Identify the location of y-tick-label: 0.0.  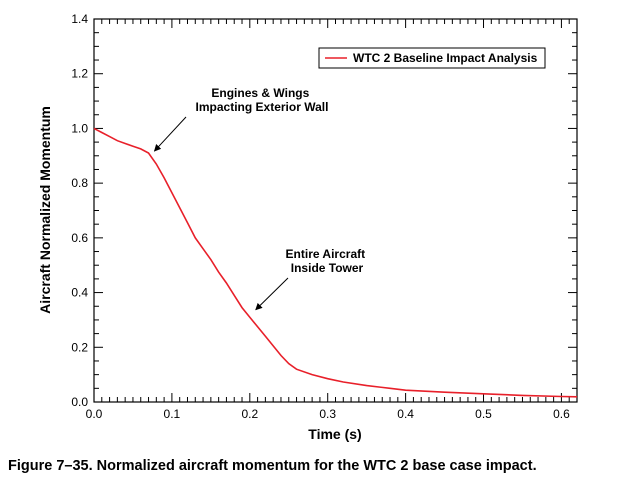
(79, 402).